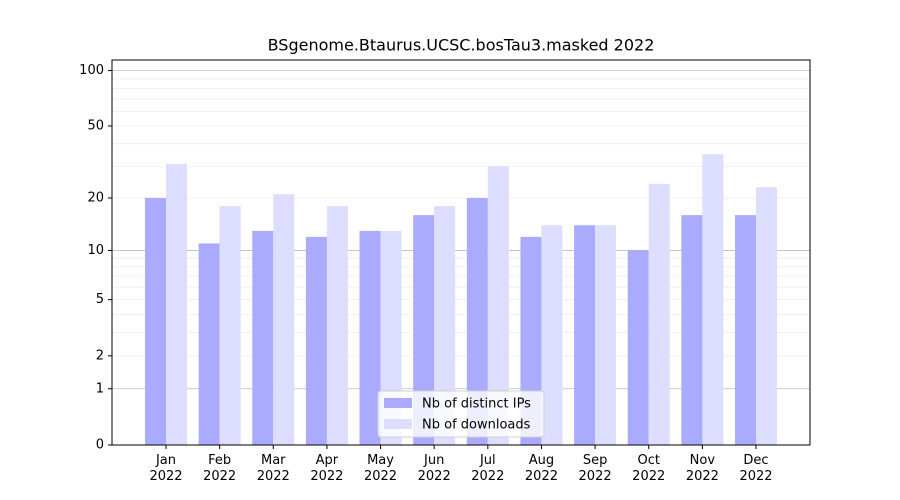 The height and width of the screenshot is (500, 900). What do you see at coordinates (100, 445) in the screenshot?
I see `y-tick-label: 0` at bounding box center [100, 445].